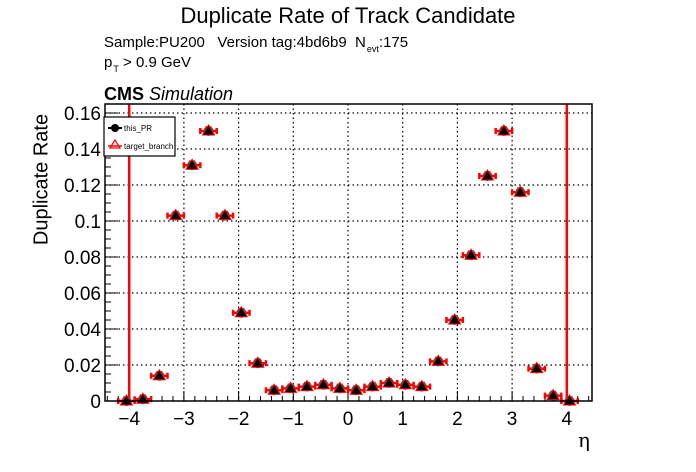 The width and height of the screenshot is (696, 472). Describe the element at coordinates (154, 42) in the screenshot. I see `sample-label: Sample:PU200` at that location.